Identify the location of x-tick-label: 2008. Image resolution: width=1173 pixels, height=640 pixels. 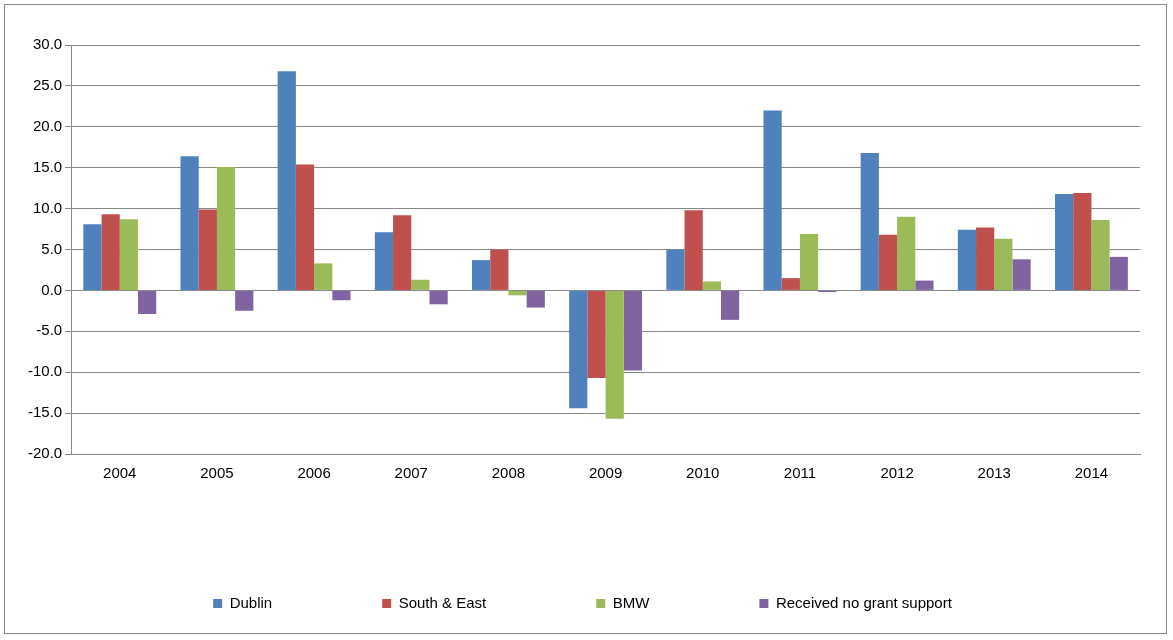
(508, 473).